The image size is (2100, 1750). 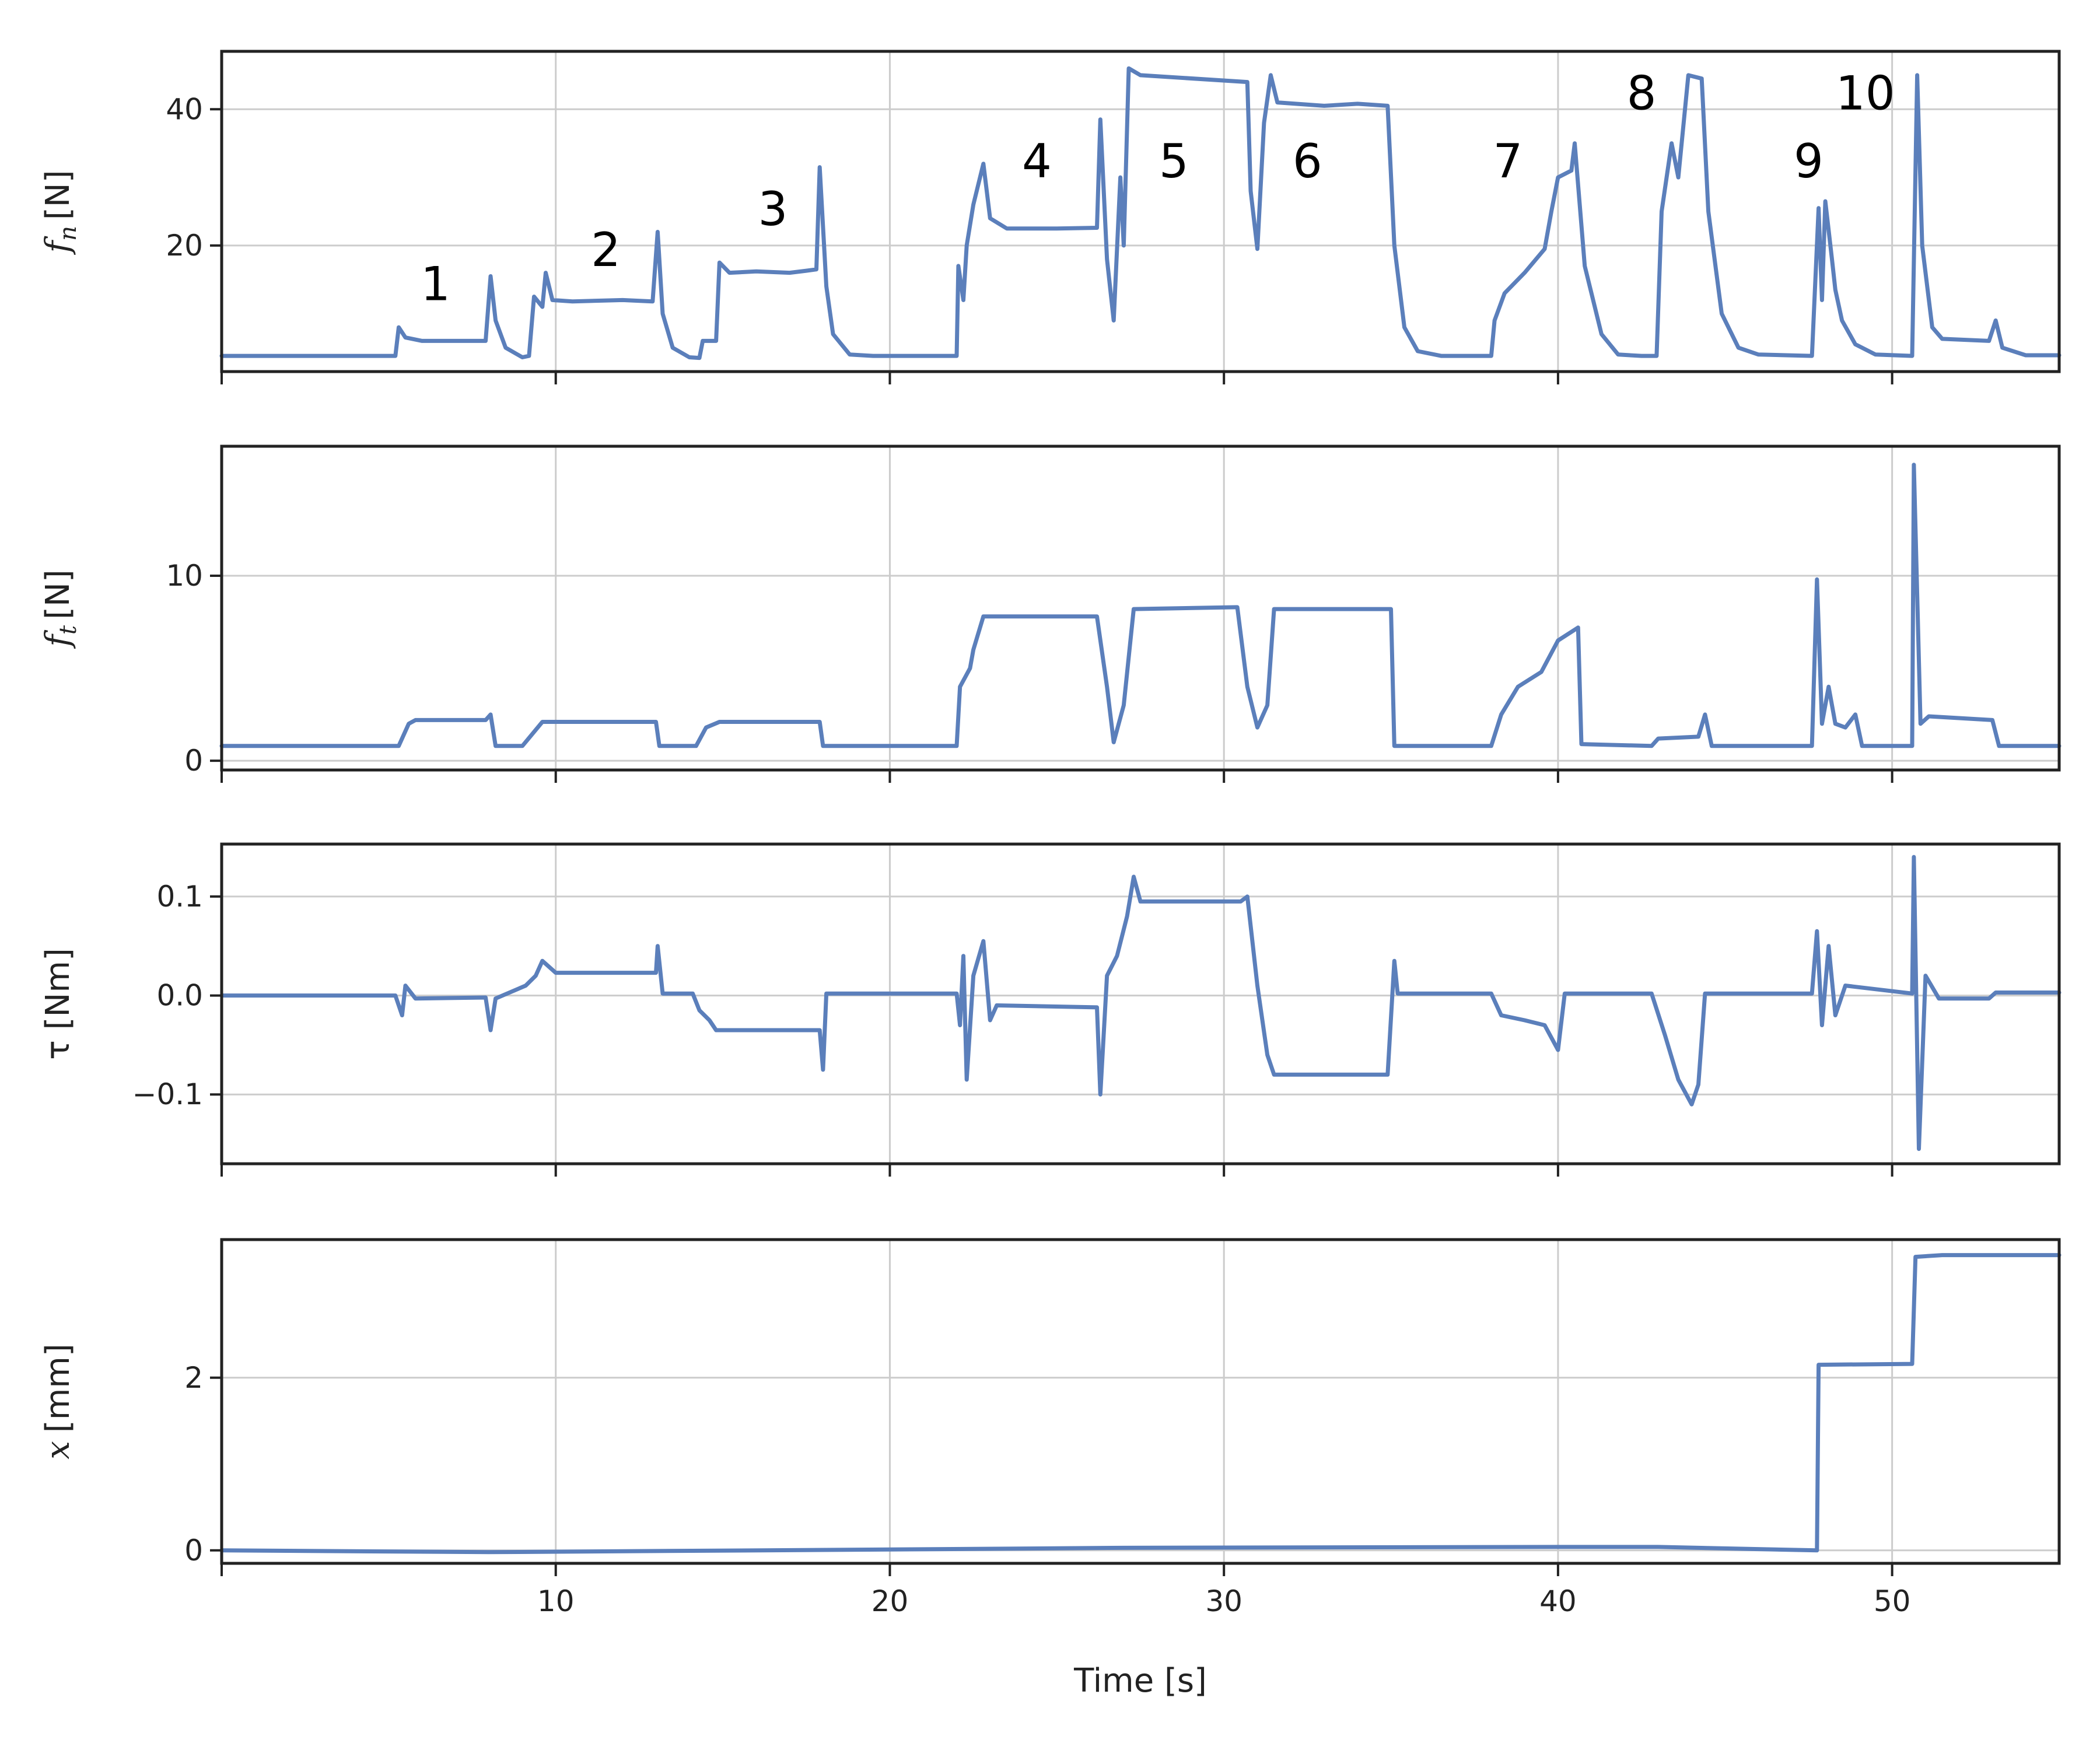 I want to click on xtick-label: 20, so click(x=890, y=1601).